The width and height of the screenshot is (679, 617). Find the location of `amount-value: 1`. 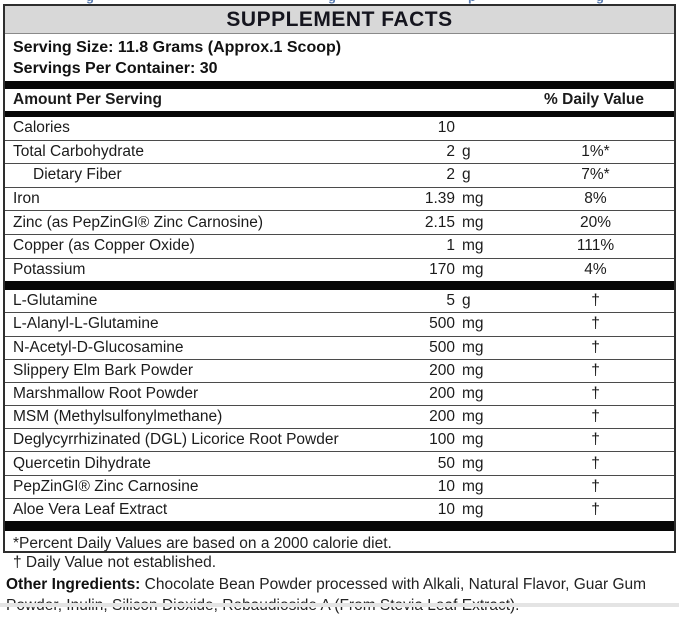

amount-value: 1 is located at coordinates (450, 246).